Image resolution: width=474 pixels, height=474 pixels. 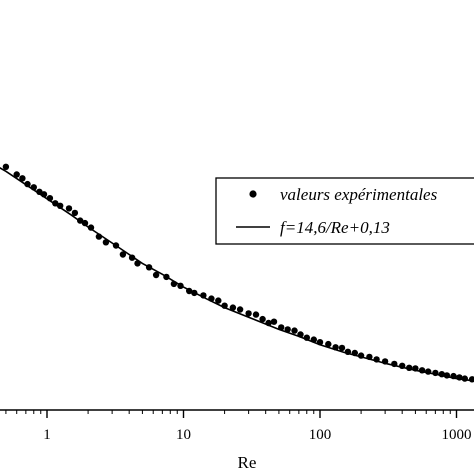 I want to click on x-tick-label: 1, so click(x=47, y=435).